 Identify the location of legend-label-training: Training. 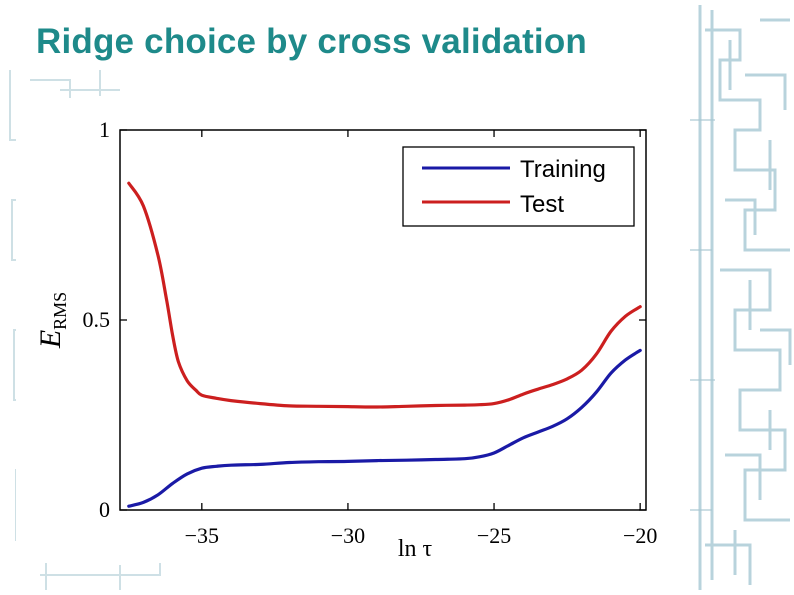
(563, 169).